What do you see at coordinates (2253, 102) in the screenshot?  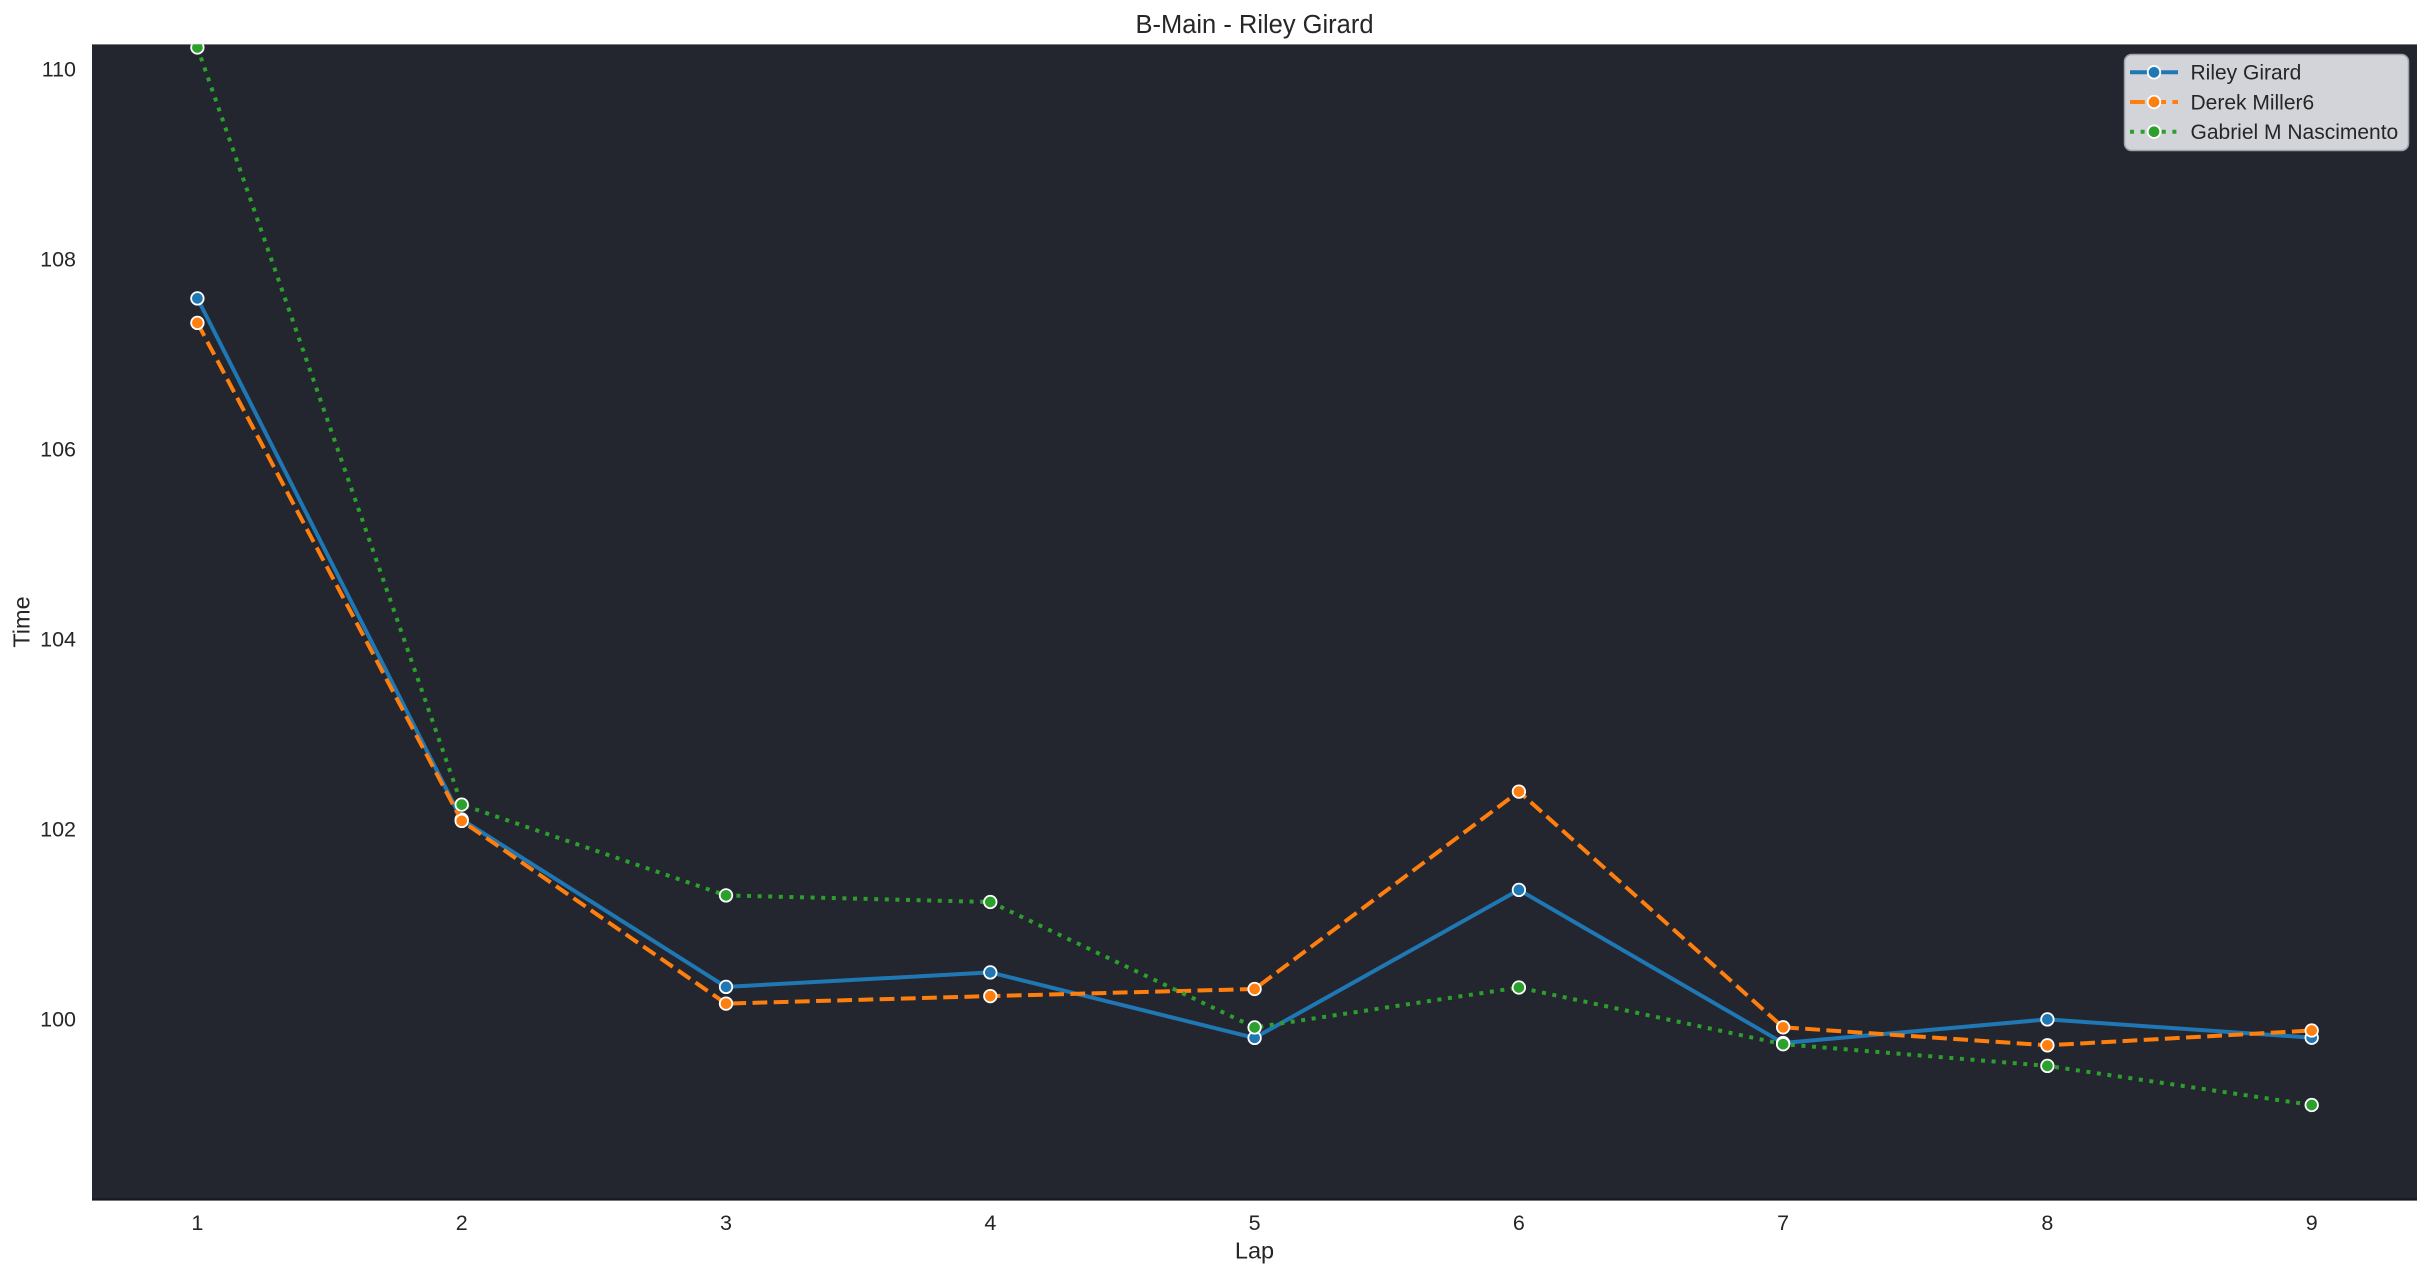 I see `svg-text: Derek Miller6` at bounding box center [2253, 102].